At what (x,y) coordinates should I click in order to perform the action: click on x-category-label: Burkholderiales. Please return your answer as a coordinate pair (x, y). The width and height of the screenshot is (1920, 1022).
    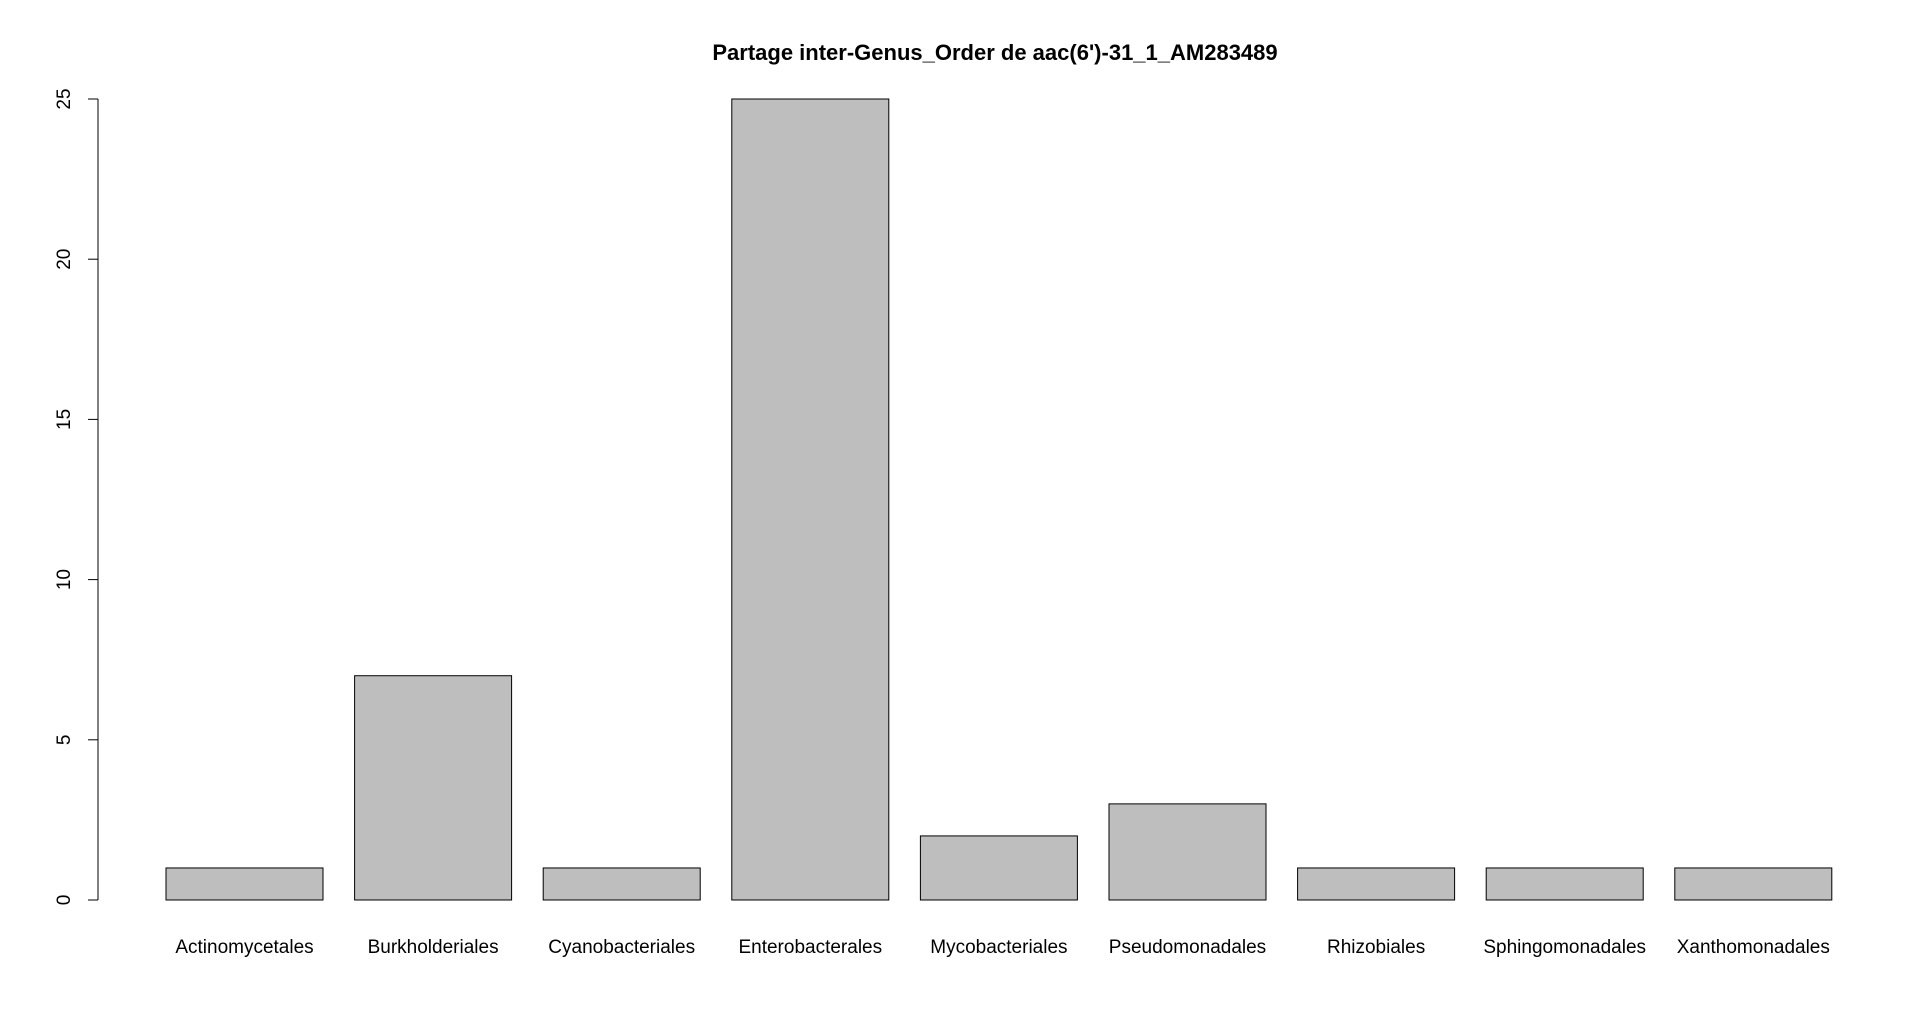
    Looking at the image, I should click on (433, 947).